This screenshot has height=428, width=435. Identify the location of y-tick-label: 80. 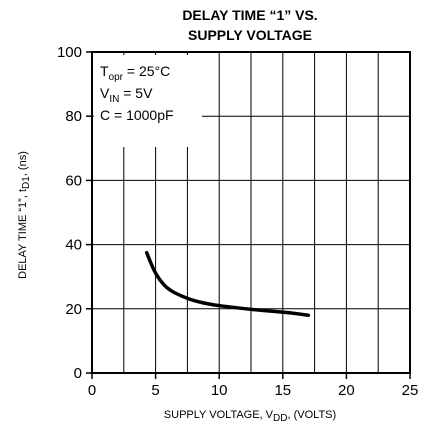
(73, 116).